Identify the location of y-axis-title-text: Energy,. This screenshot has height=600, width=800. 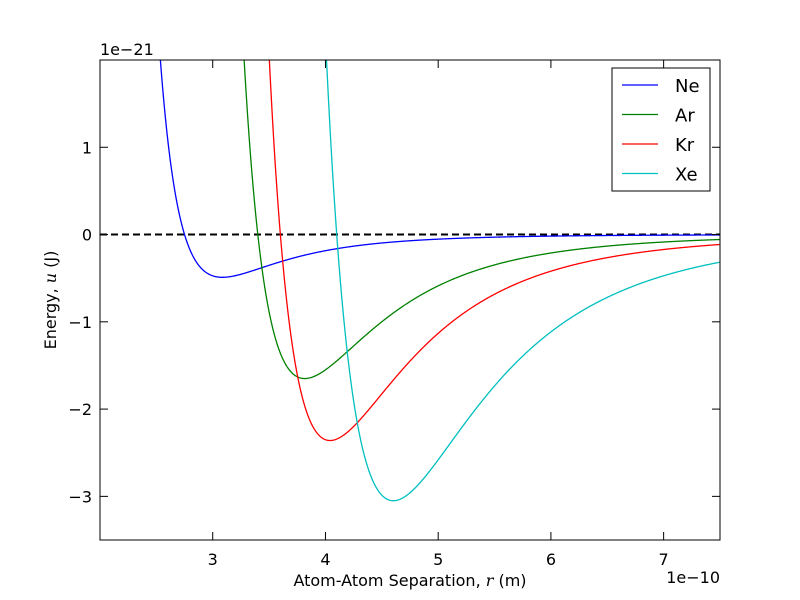
(50, 316).